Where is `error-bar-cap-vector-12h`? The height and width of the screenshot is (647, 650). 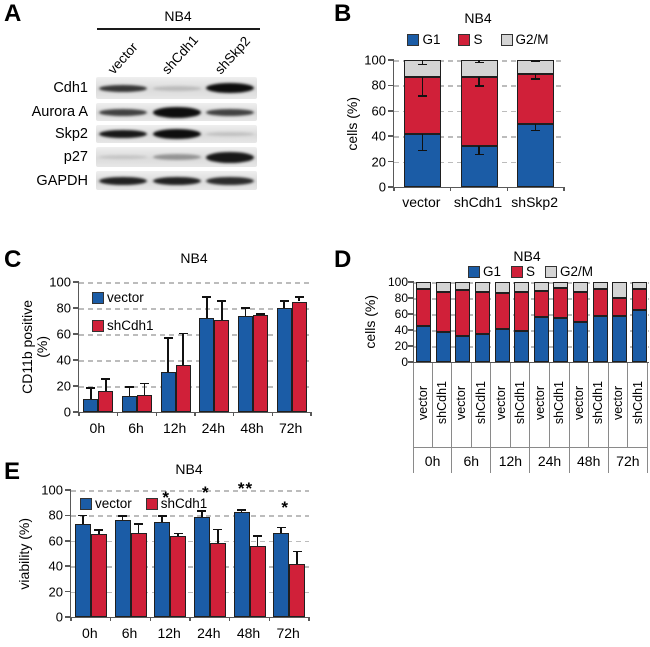
error-bar-cap-vector-12h is located at coordinates (162, 516).